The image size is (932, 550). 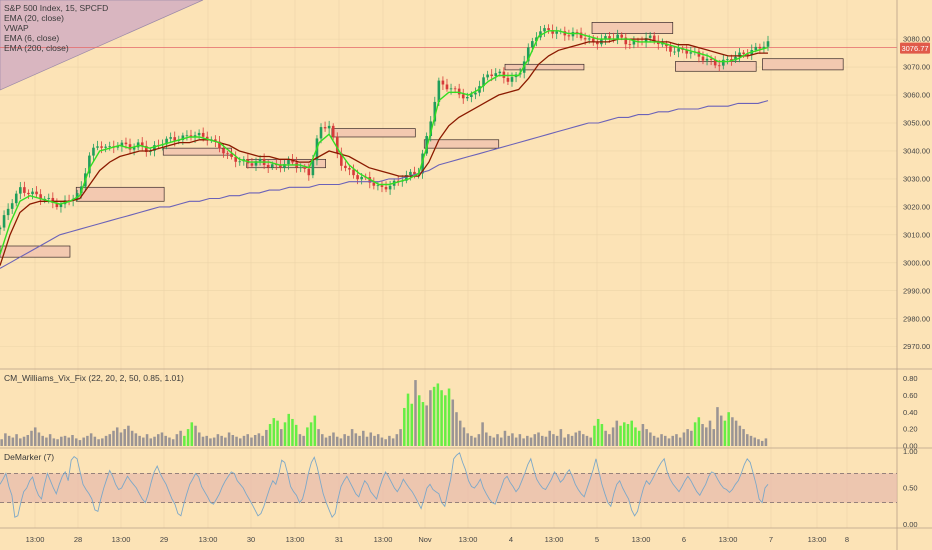 I want to click on symbol-title: S&P 500 Index, 15, SPCFD, so click(x=56, y=8).